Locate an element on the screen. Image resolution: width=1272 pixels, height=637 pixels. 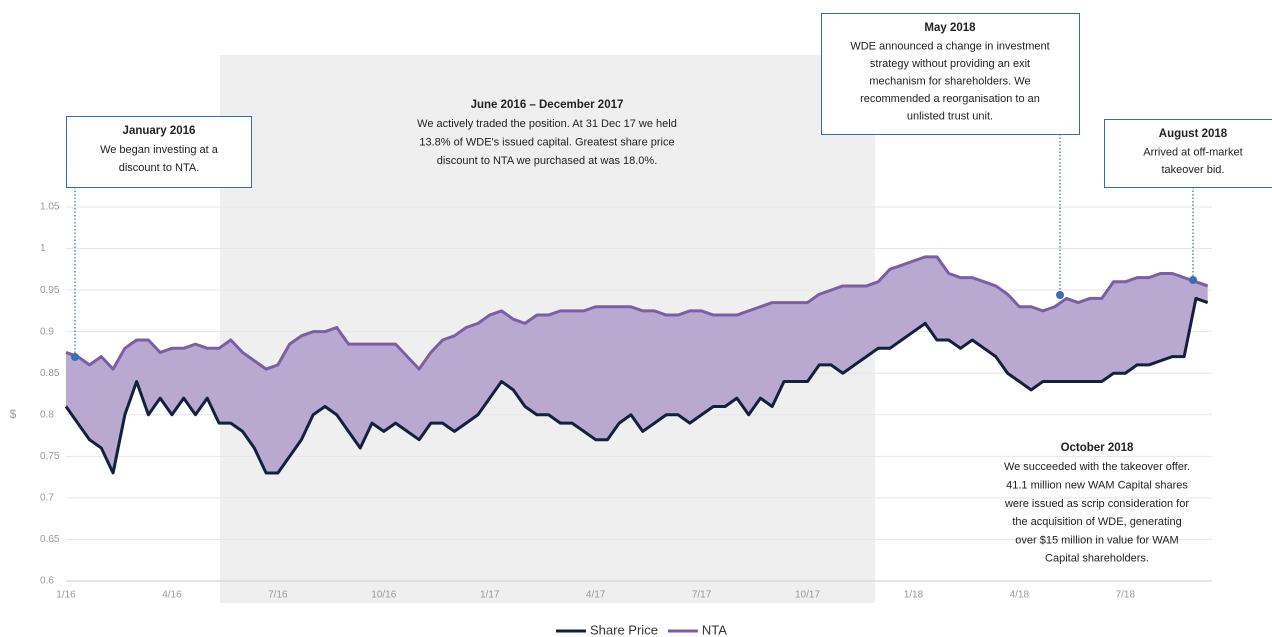
annotation-text: over $15 million in value for WAM is located at coordinates (1096, 540).